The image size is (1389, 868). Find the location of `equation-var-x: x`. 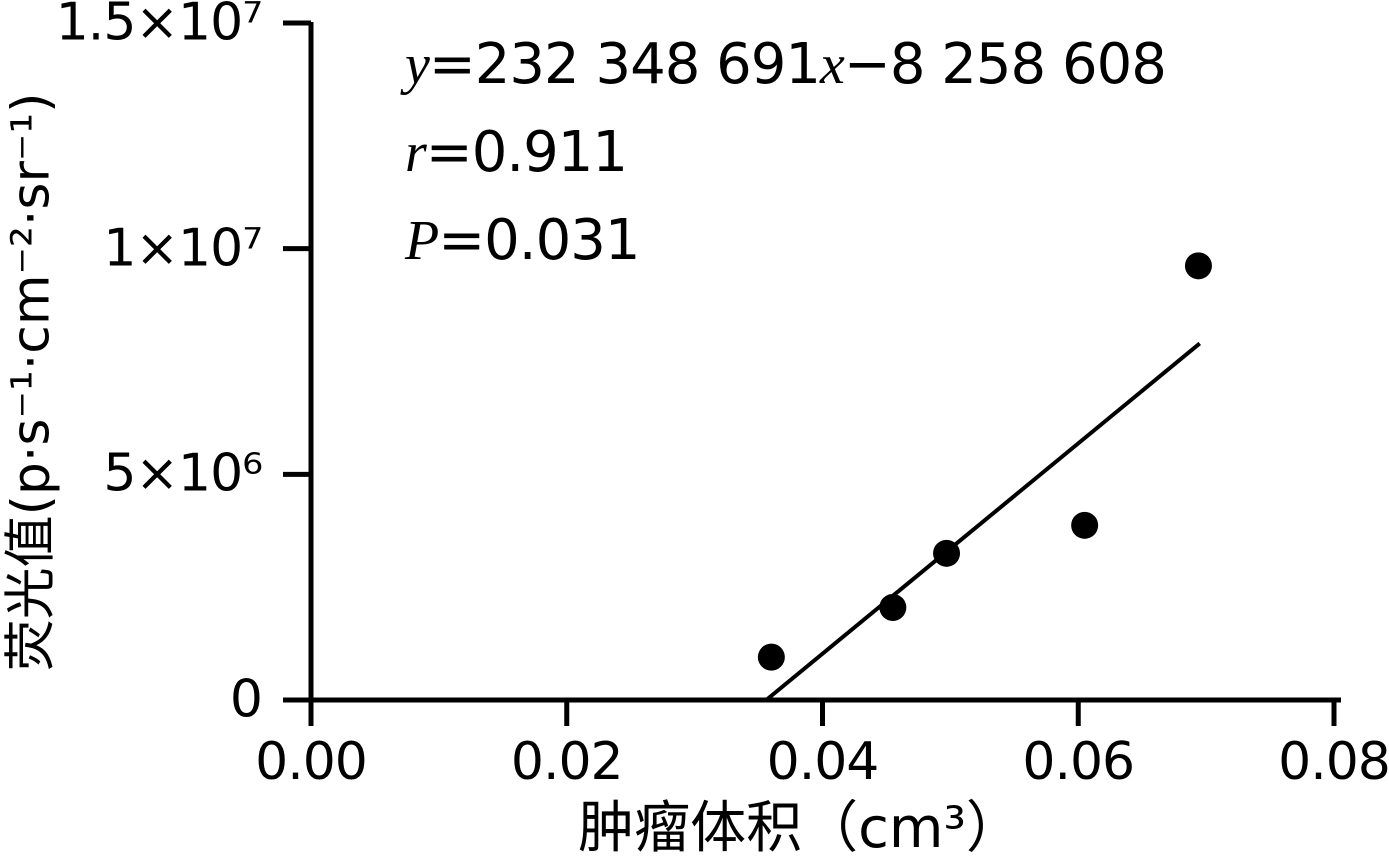

equation-var-x: x is located at coordinates (832, 65).